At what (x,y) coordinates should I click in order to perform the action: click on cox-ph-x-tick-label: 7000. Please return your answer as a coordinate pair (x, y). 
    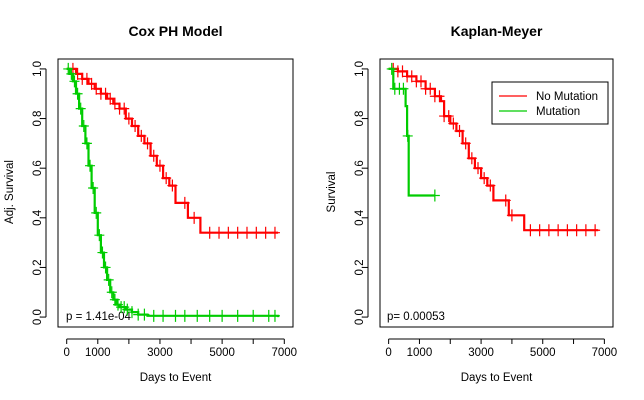
    Looking at the image, I should click on (284, 353).